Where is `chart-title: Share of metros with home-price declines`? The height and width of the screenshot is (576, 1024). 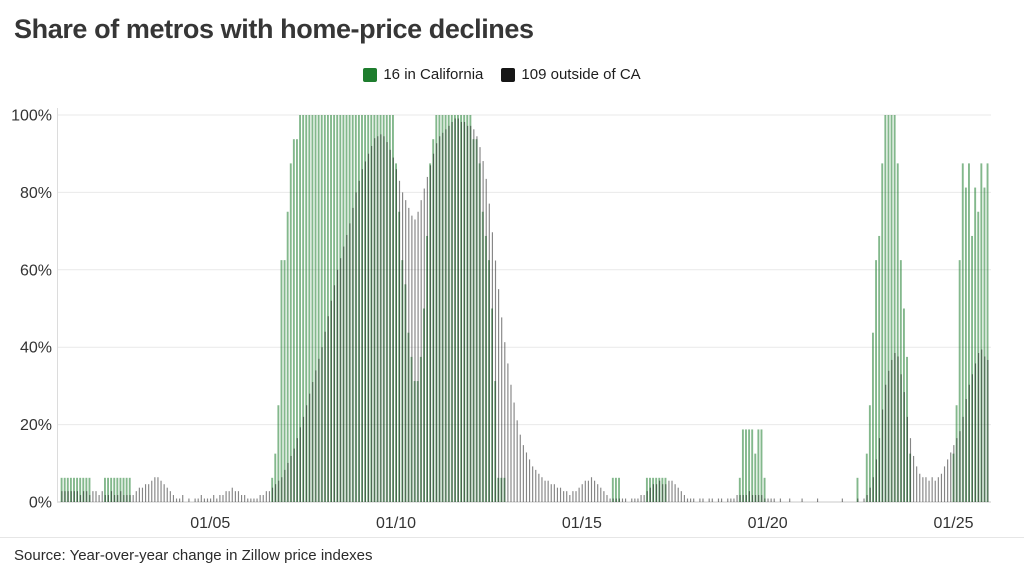
chart-title: Share of metros with home-price declines is located at coordinates (274, 29).